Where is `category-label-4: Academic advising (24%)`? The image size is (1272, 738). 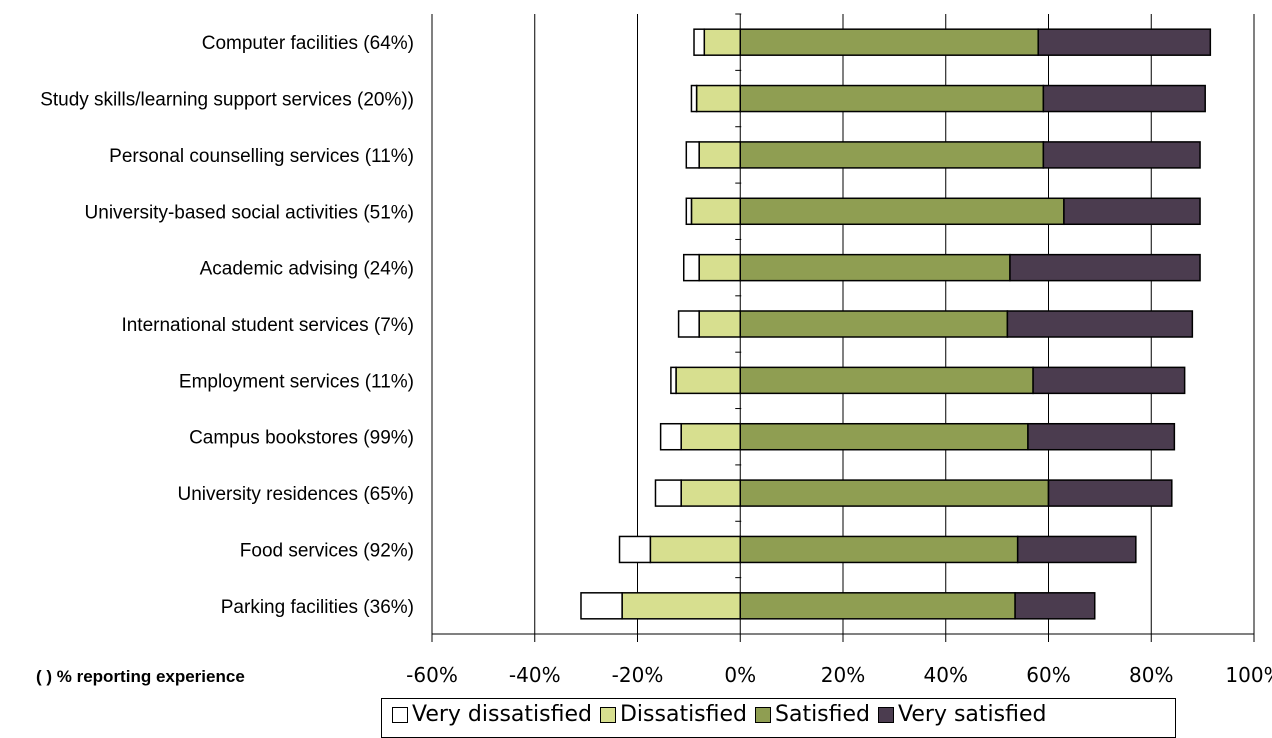 category-label-4: Academic advising (24%) is located at coordinates (307, 269).